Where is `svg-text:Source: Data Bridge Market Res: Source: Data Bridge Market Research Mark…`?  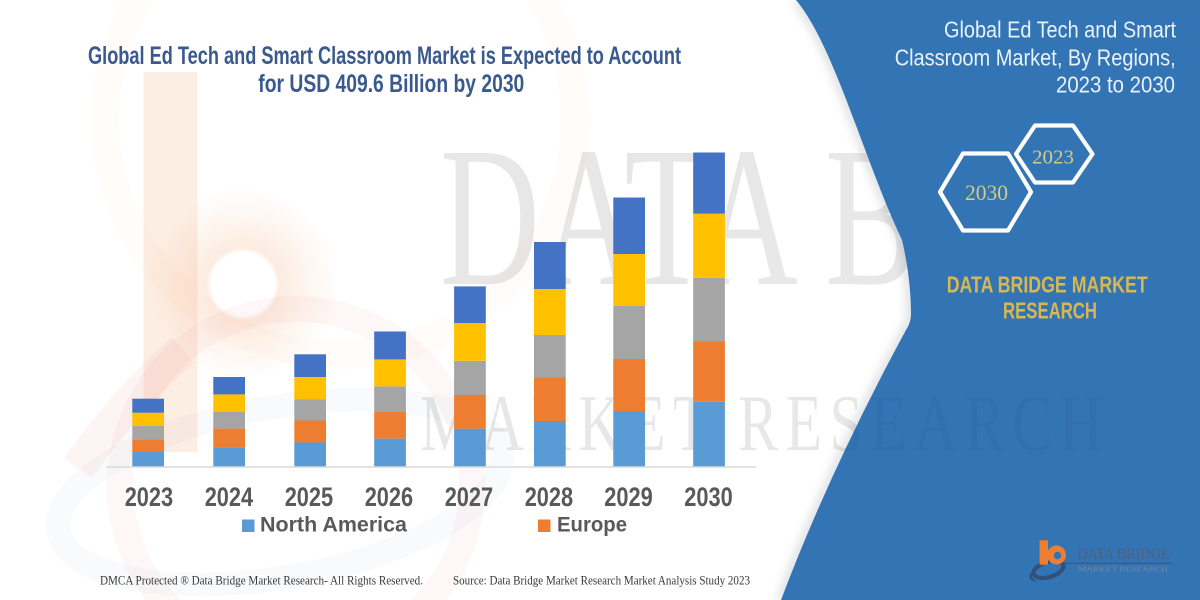 svg-text:Source: Data Bridge Market Res: Source: Data Bridge Market Research Mark… is located at coordinates (601, 581).